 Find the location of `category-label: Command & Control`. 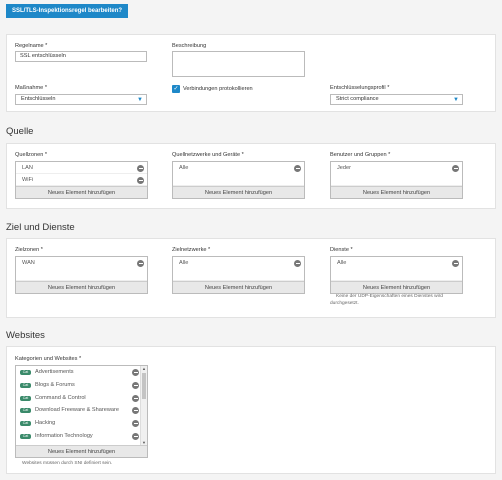

category-label: Command & Control is located at coordinates (80, 398).